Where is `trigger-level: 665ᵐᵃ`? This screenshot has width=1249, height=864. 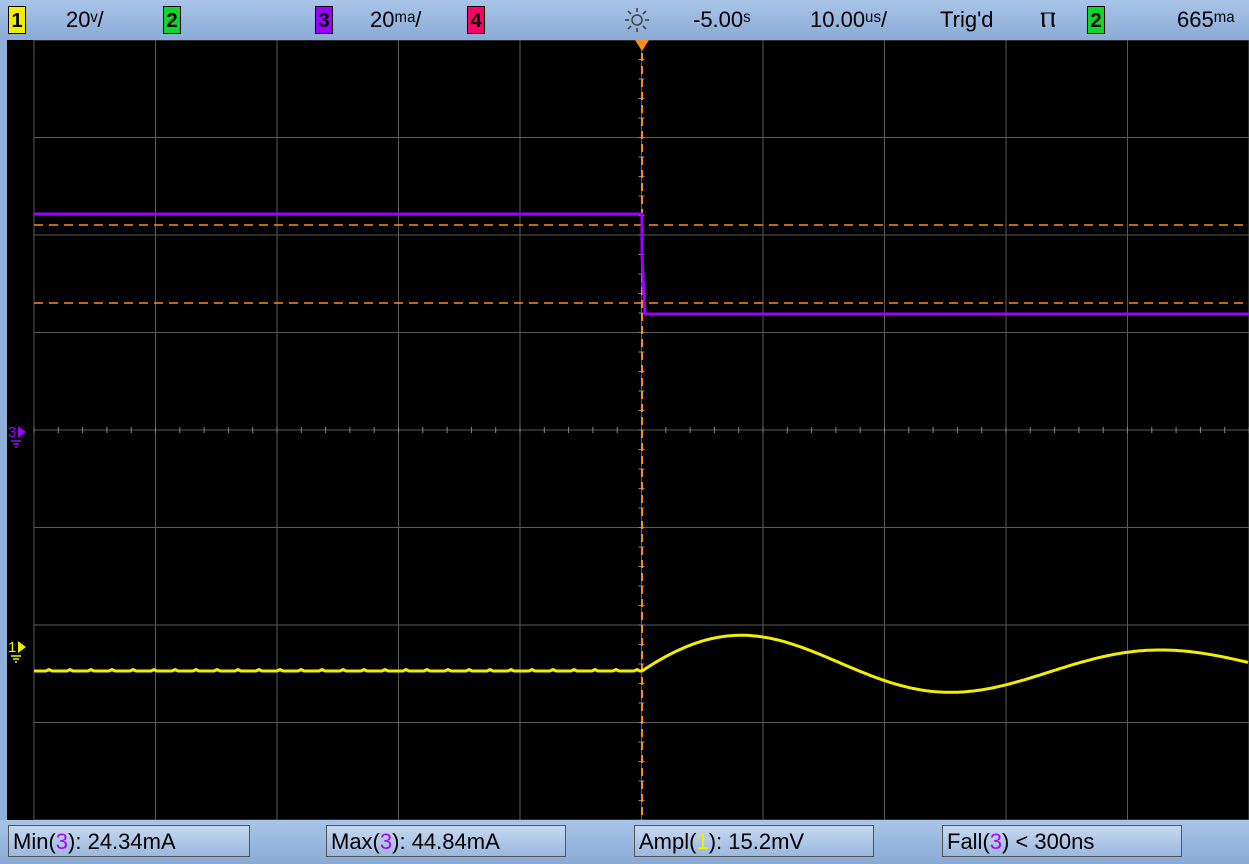
trigger-level: 665ᵐᵃ is located at coordinates (1206, 19).